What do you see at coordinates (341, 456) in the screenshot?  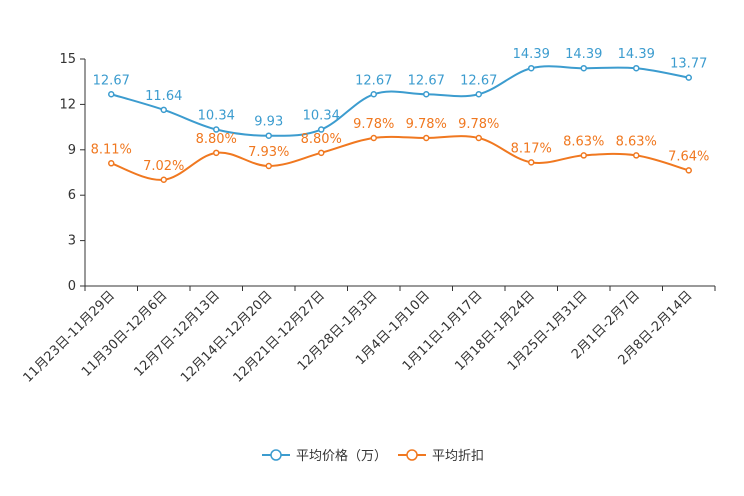 I see `legend-label: 平均价格（万）` at bounding box center [341, 456].